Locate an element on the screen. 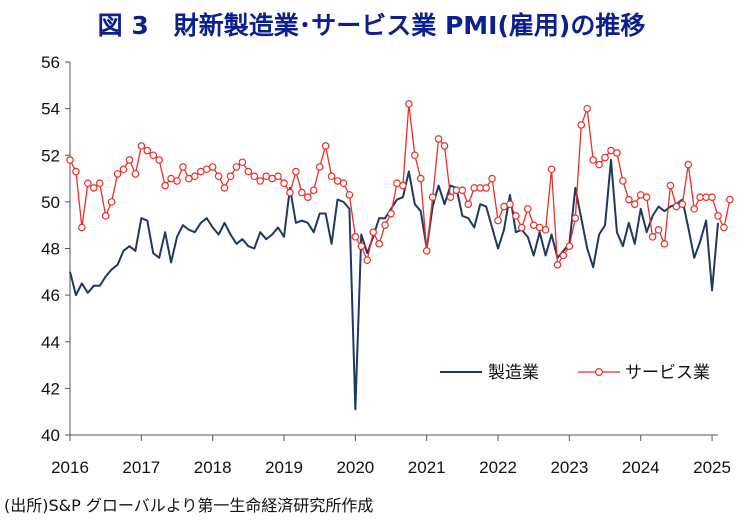 The height and width of the screenshot is (522, 743). y-tick-label: 48 is located at coordinates (50, 249).